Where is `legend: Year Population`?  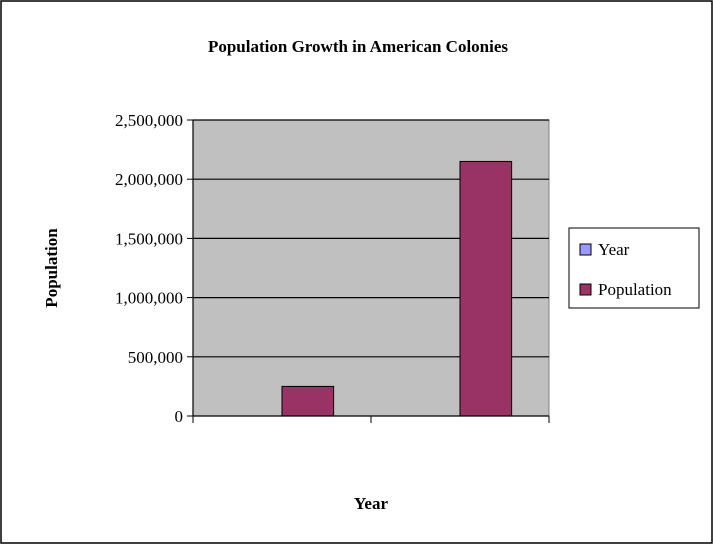
legend: Year Population is located at coordinates (634, 268).